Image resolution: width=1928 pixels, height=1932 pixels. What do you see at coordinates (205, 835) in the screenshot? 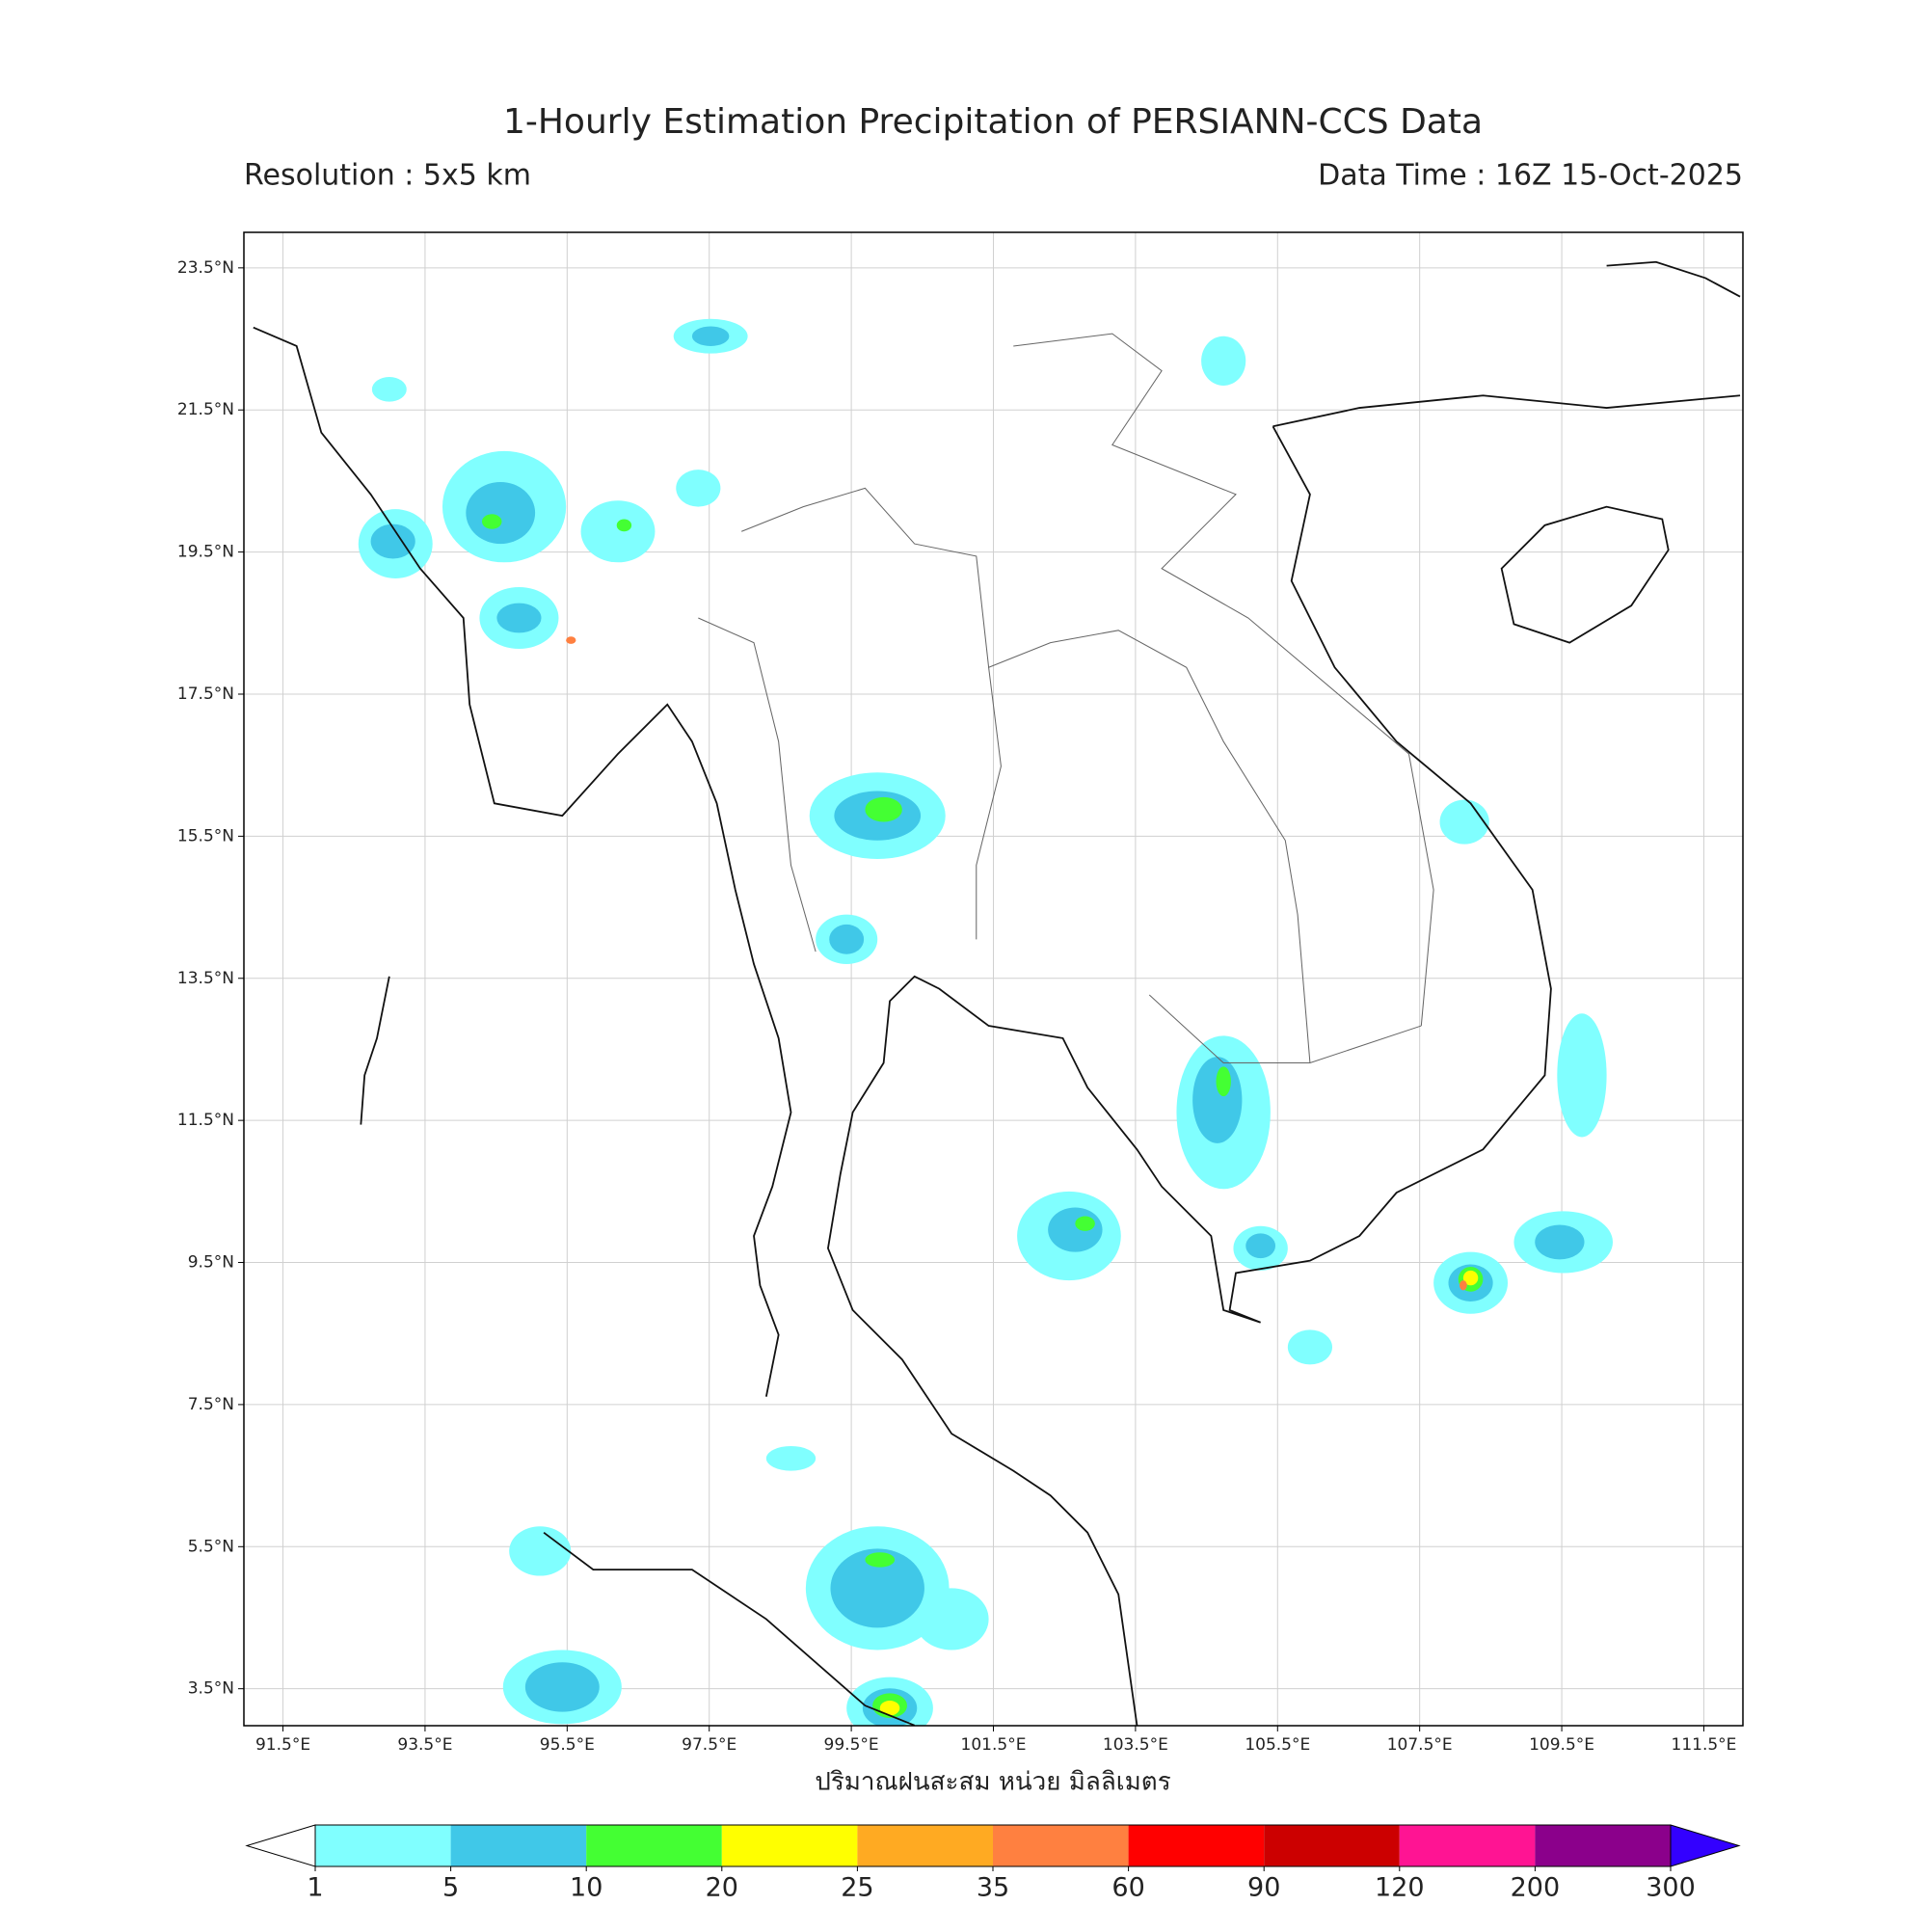
I see `lat-tick-label: 15.5°N` at bounding box center [205, 835].